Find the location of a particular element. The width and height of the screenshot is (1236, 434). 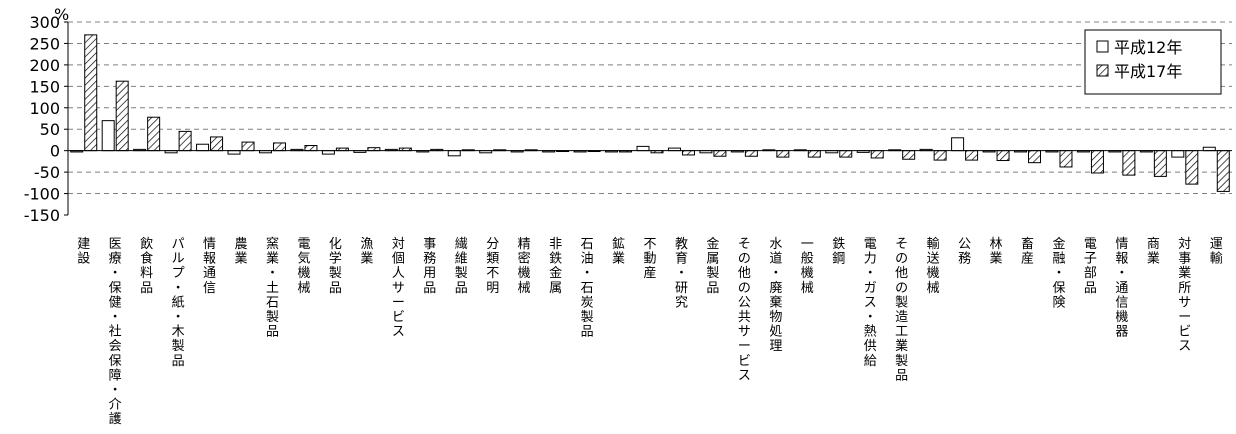

category-label-char: 研 is located at coordinates (681, 288).